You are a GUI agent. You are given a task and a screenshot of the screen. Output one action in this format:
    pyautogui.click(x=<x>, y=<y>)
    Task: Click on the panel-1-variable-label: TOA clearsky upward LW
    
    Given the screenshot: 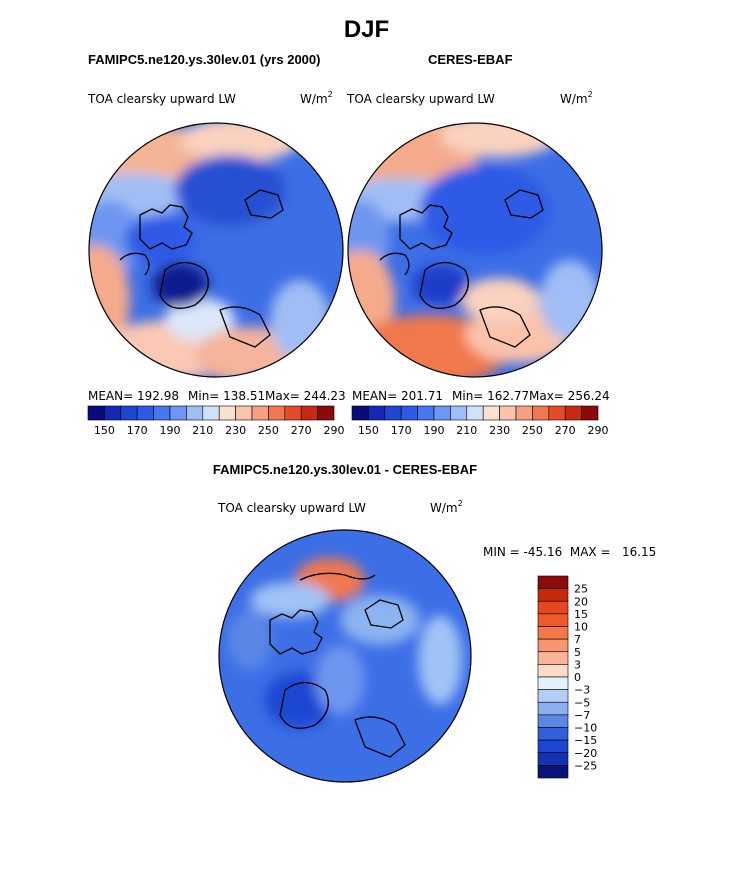 What is the action you would take?
    pyautogui.click(x=162, y=99)
    